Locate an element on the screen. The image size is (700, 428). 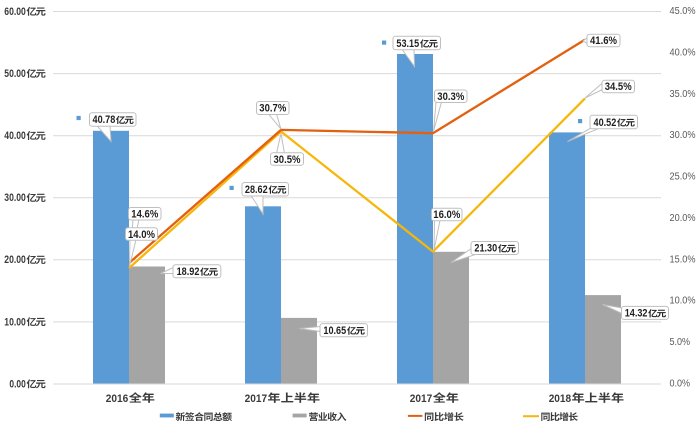
svg-text: 35.0% is located at coordinates (683, 94).